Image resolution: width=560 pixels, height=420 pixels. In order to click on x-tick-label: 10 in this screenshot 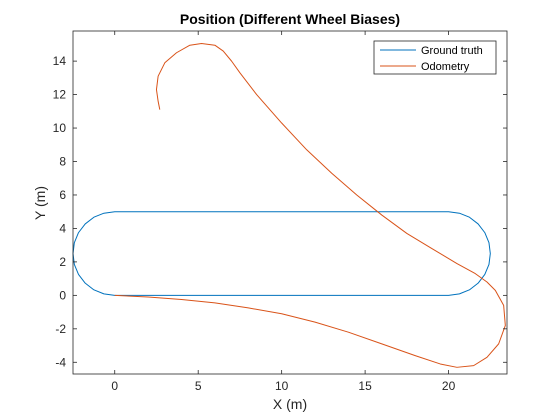, I will do `click(282, 386)`.